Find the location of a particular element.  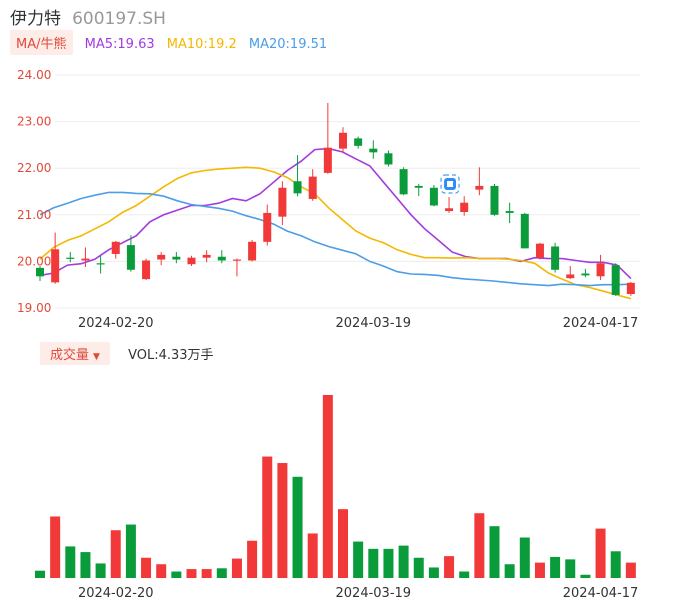

volume-indicator-tab: 成交量 ▼ is located at coordinates (75, 353).